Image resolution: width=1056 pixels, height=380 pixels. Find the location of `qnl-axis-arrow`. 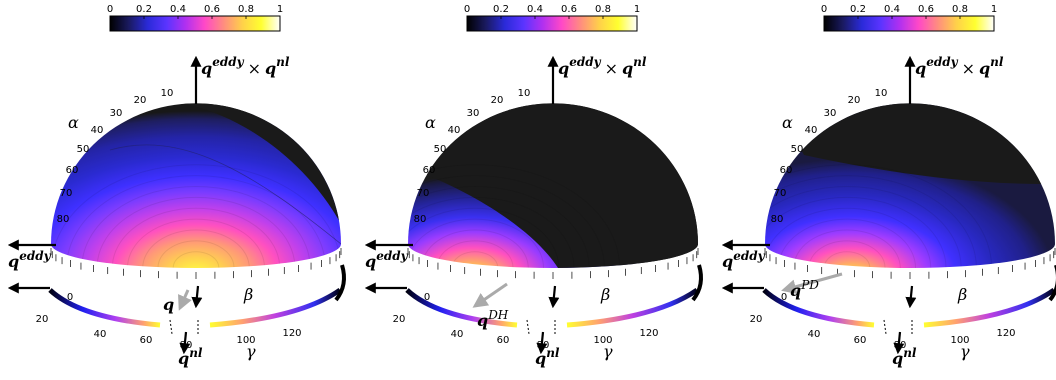

qnl-axis-arrow is located at coordinates (899, 343).